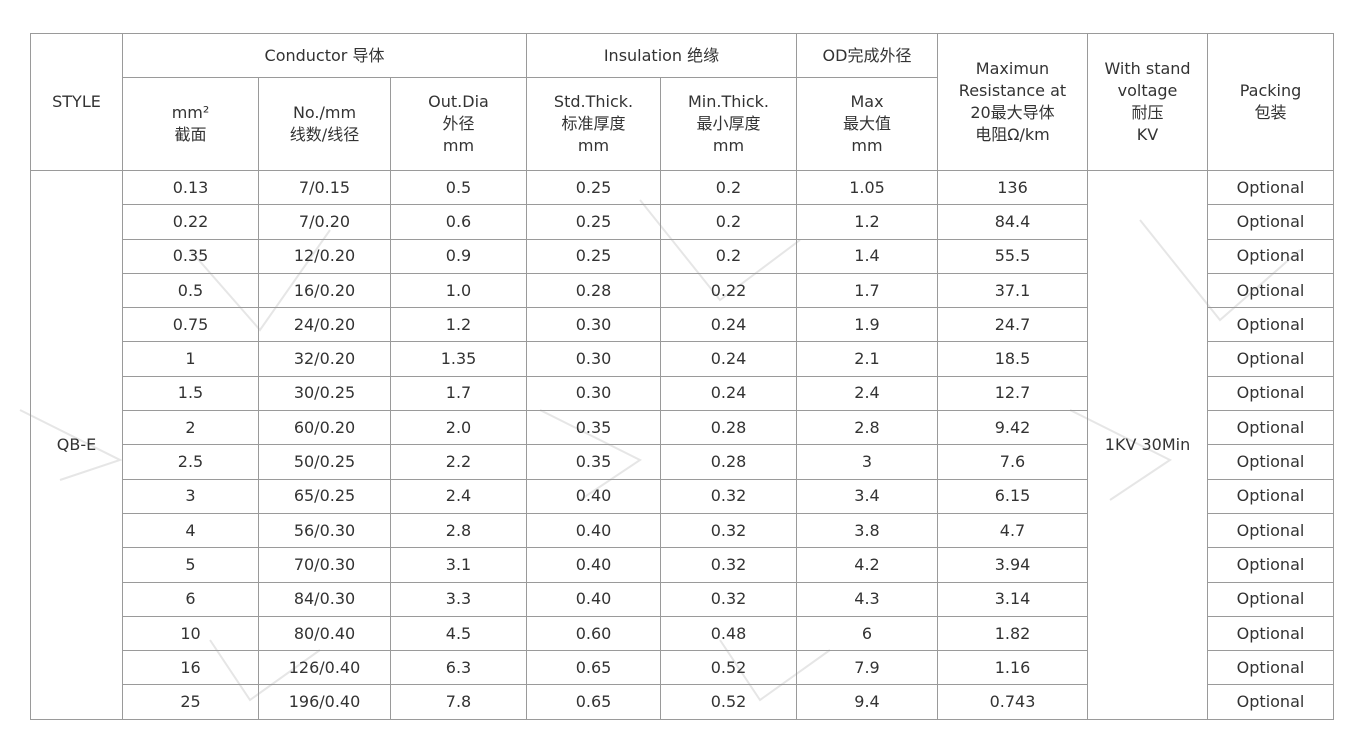  What do you see at coordinates (1012, 359) in the screenshot?
I see `resistance-cell: 18.5` at bounding box center [1012, 359].